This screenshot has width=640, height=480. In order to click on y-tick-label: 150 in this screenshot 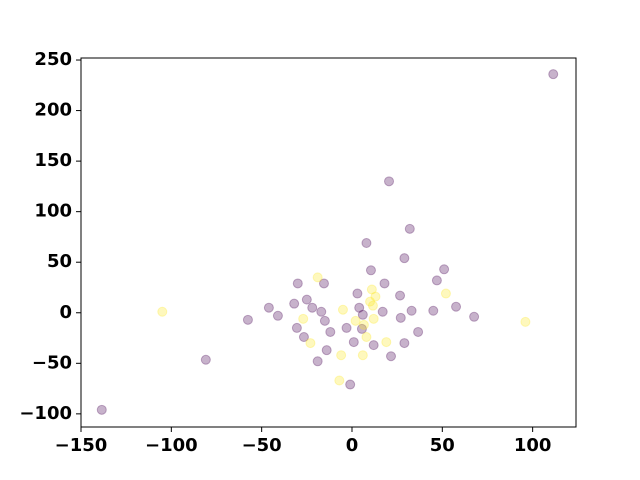, I will do `click(53, 160)`.